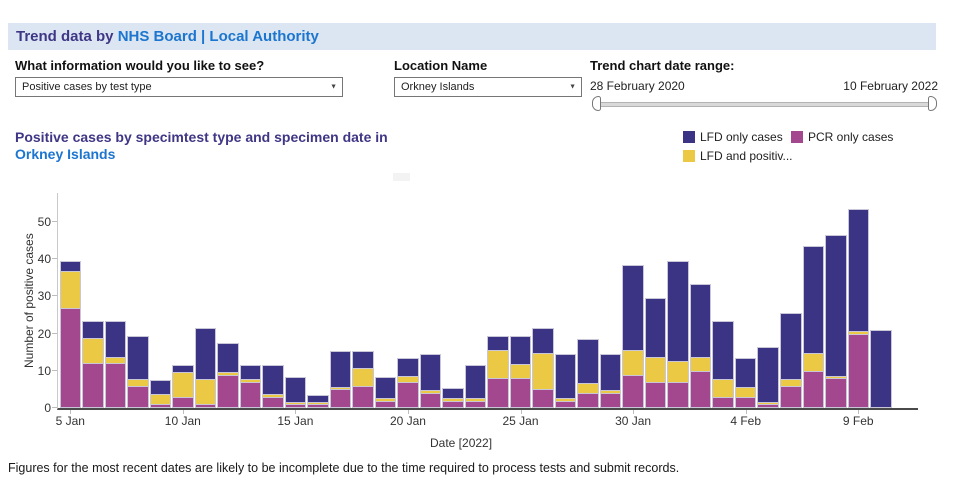  I want to click on bar-13-jan, so click(250, 386).